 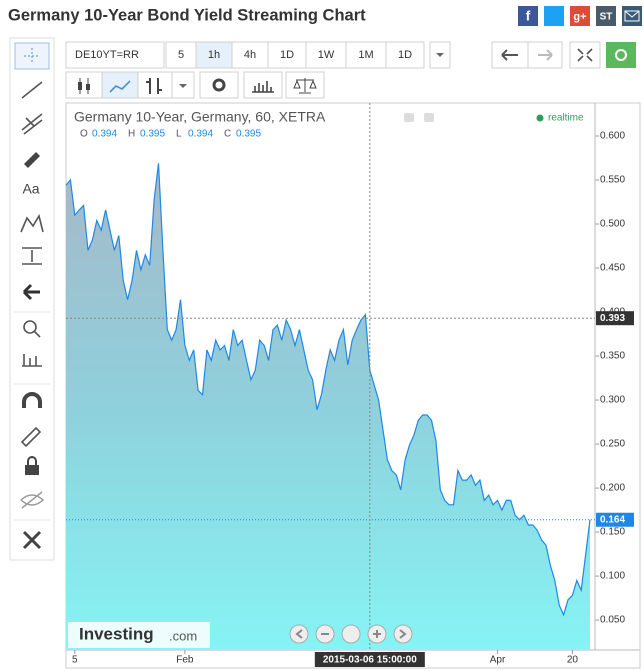 What do you see at coordinates (32, 400) in the screenshot?
I see `magnet-tool` at bounding box center [32, 400].